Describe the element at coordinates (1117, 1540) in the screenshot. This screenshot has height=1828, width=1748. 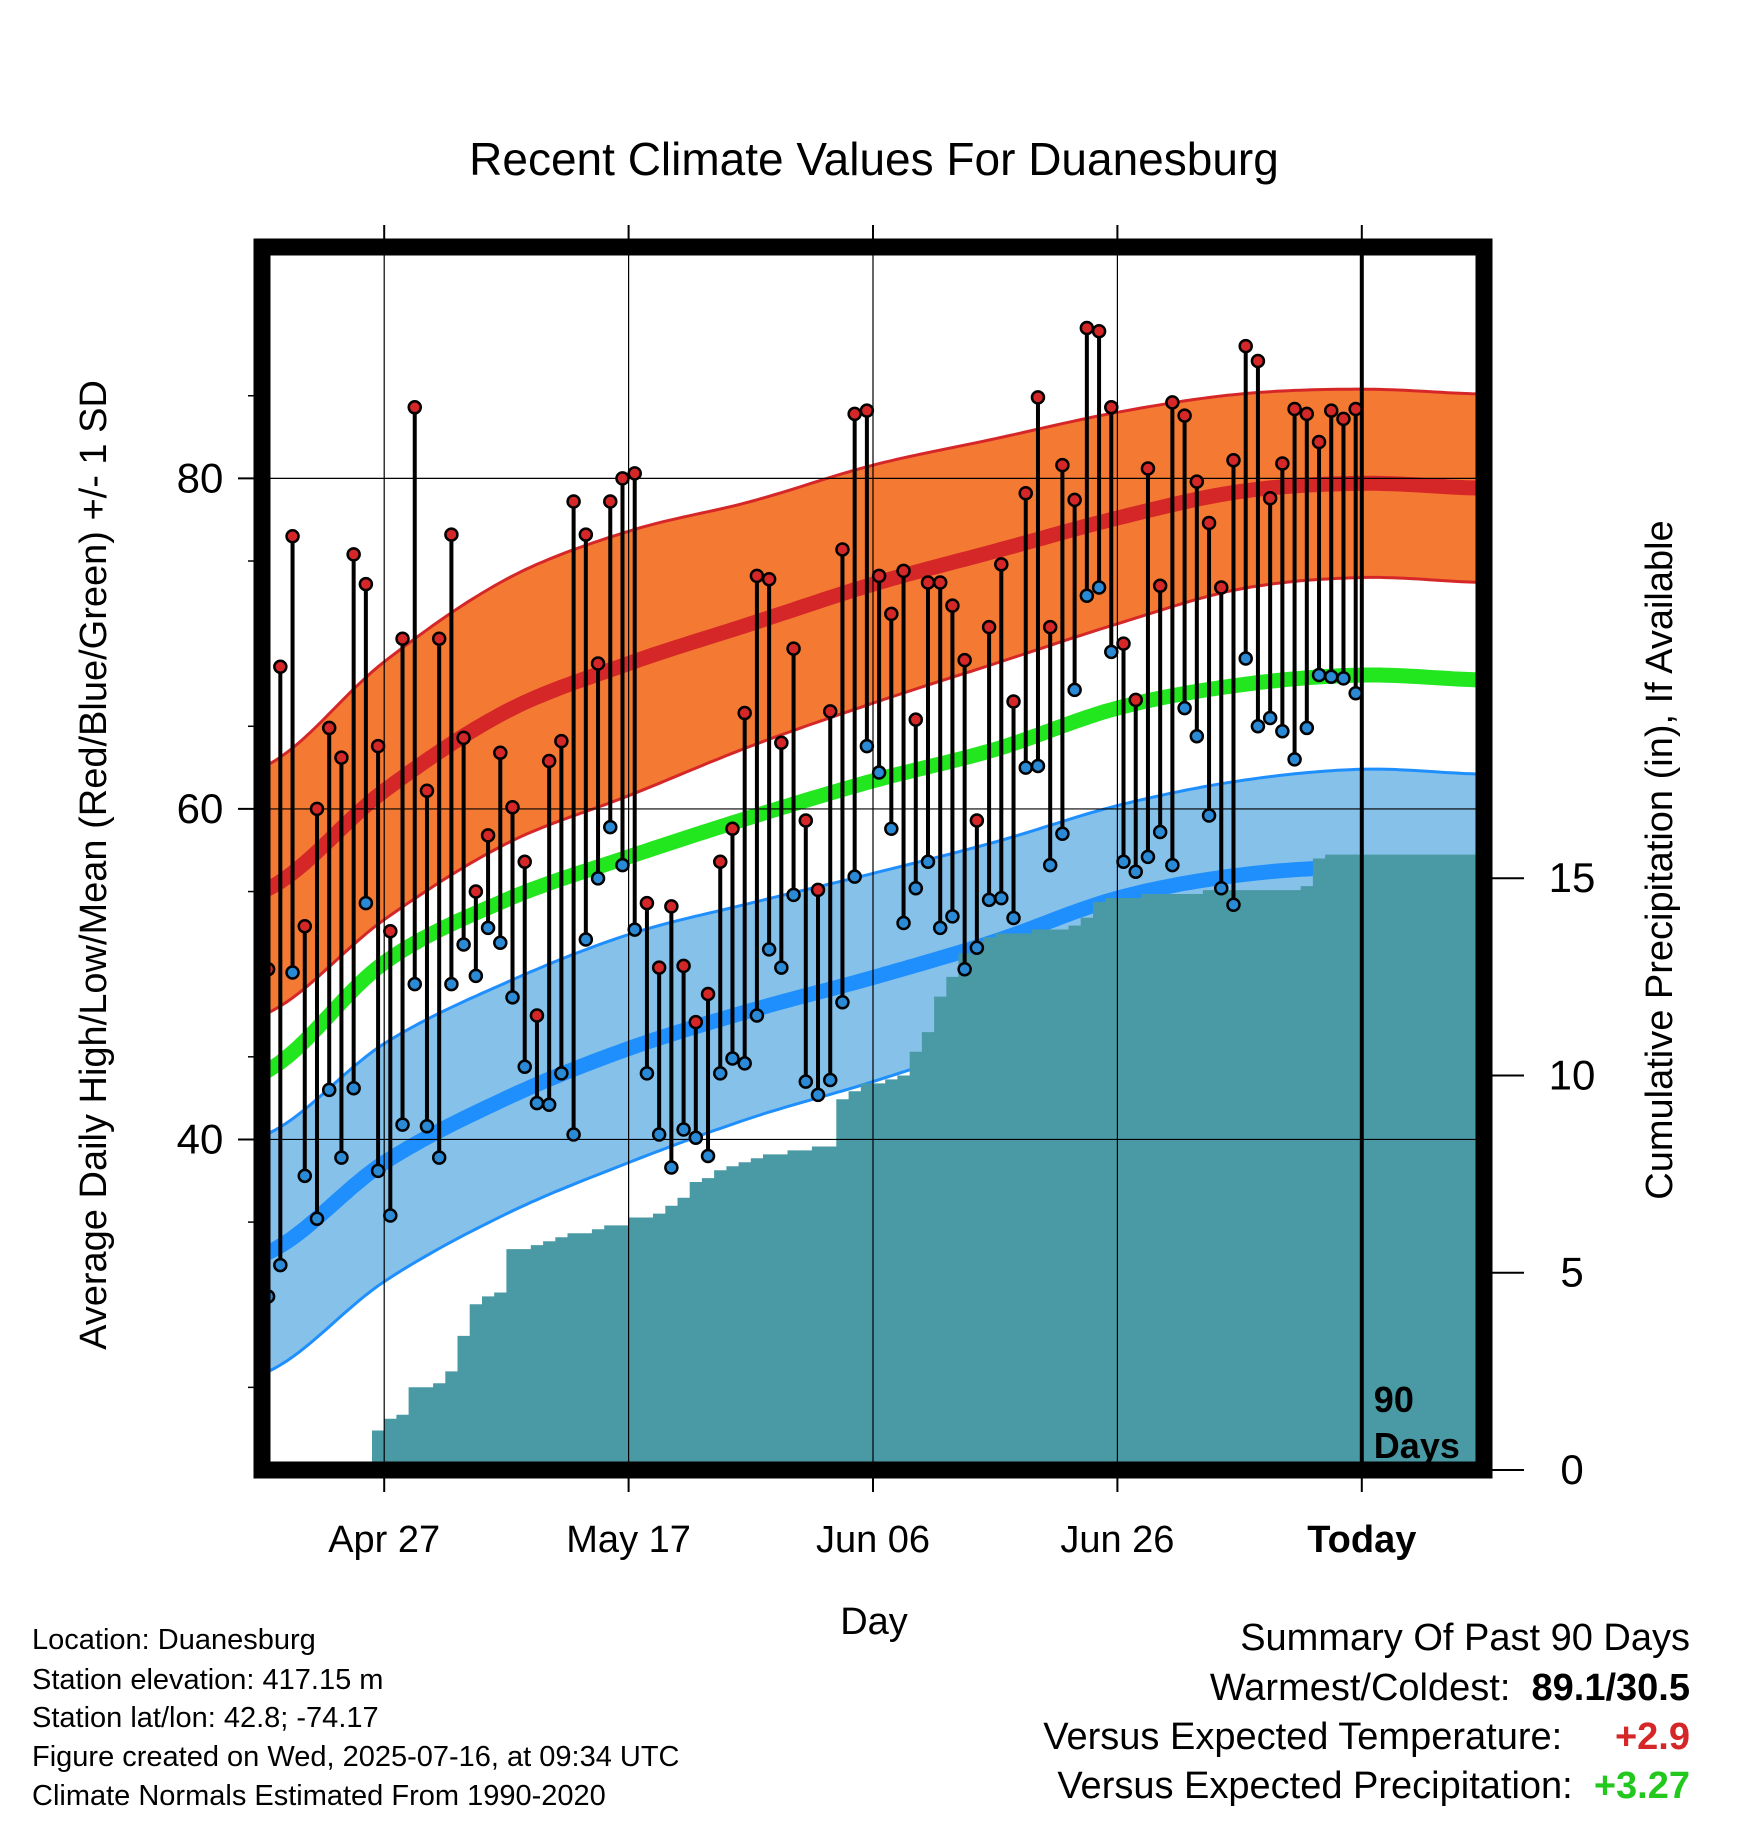
I see `x-tick-label: Jun 26` at that location.